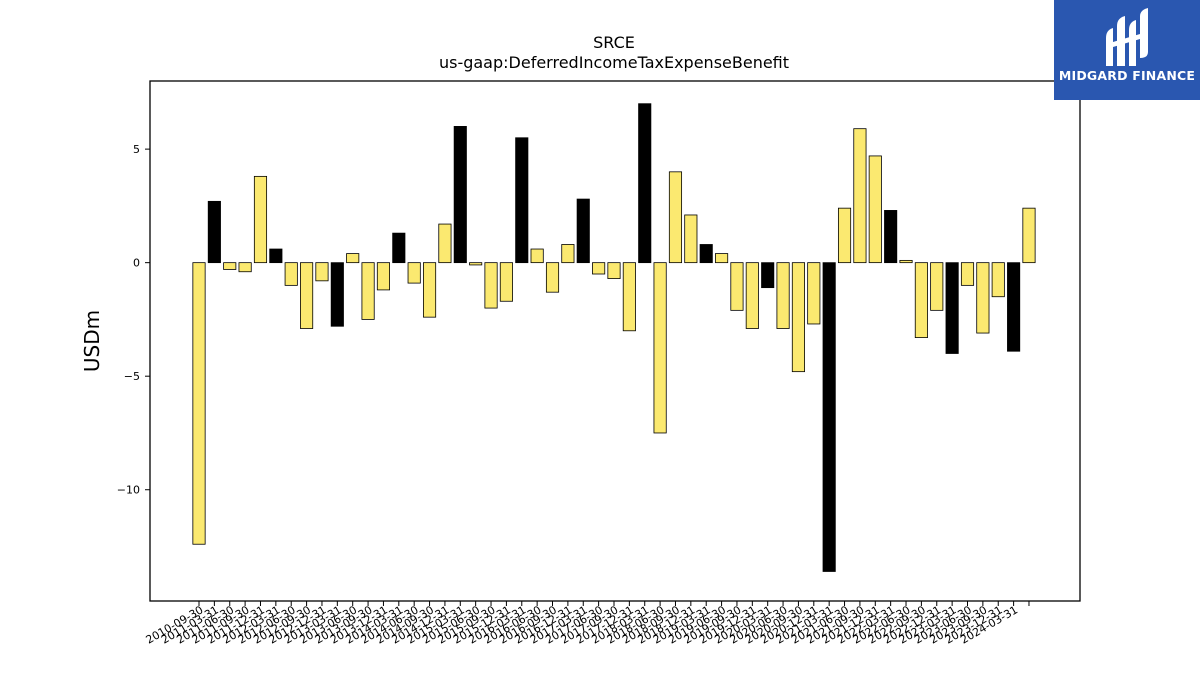 This screenshot has height=675, width=1200. Describe the element at coordinates (614, 42) in the screenshot. I see `chart-title: SRCE` at that location.